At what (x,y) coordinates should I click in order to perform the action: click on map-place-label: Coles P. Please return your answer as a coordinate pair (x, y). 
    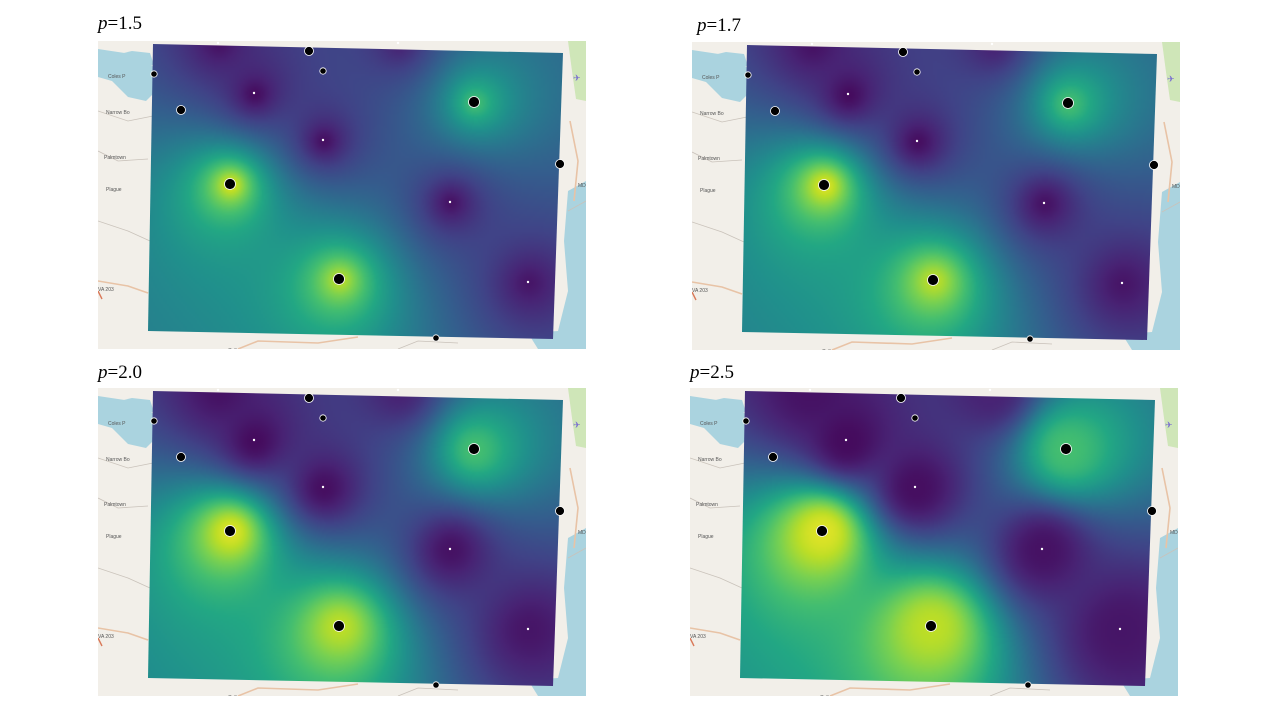
    Looking at the image, I should click on (711, 78).